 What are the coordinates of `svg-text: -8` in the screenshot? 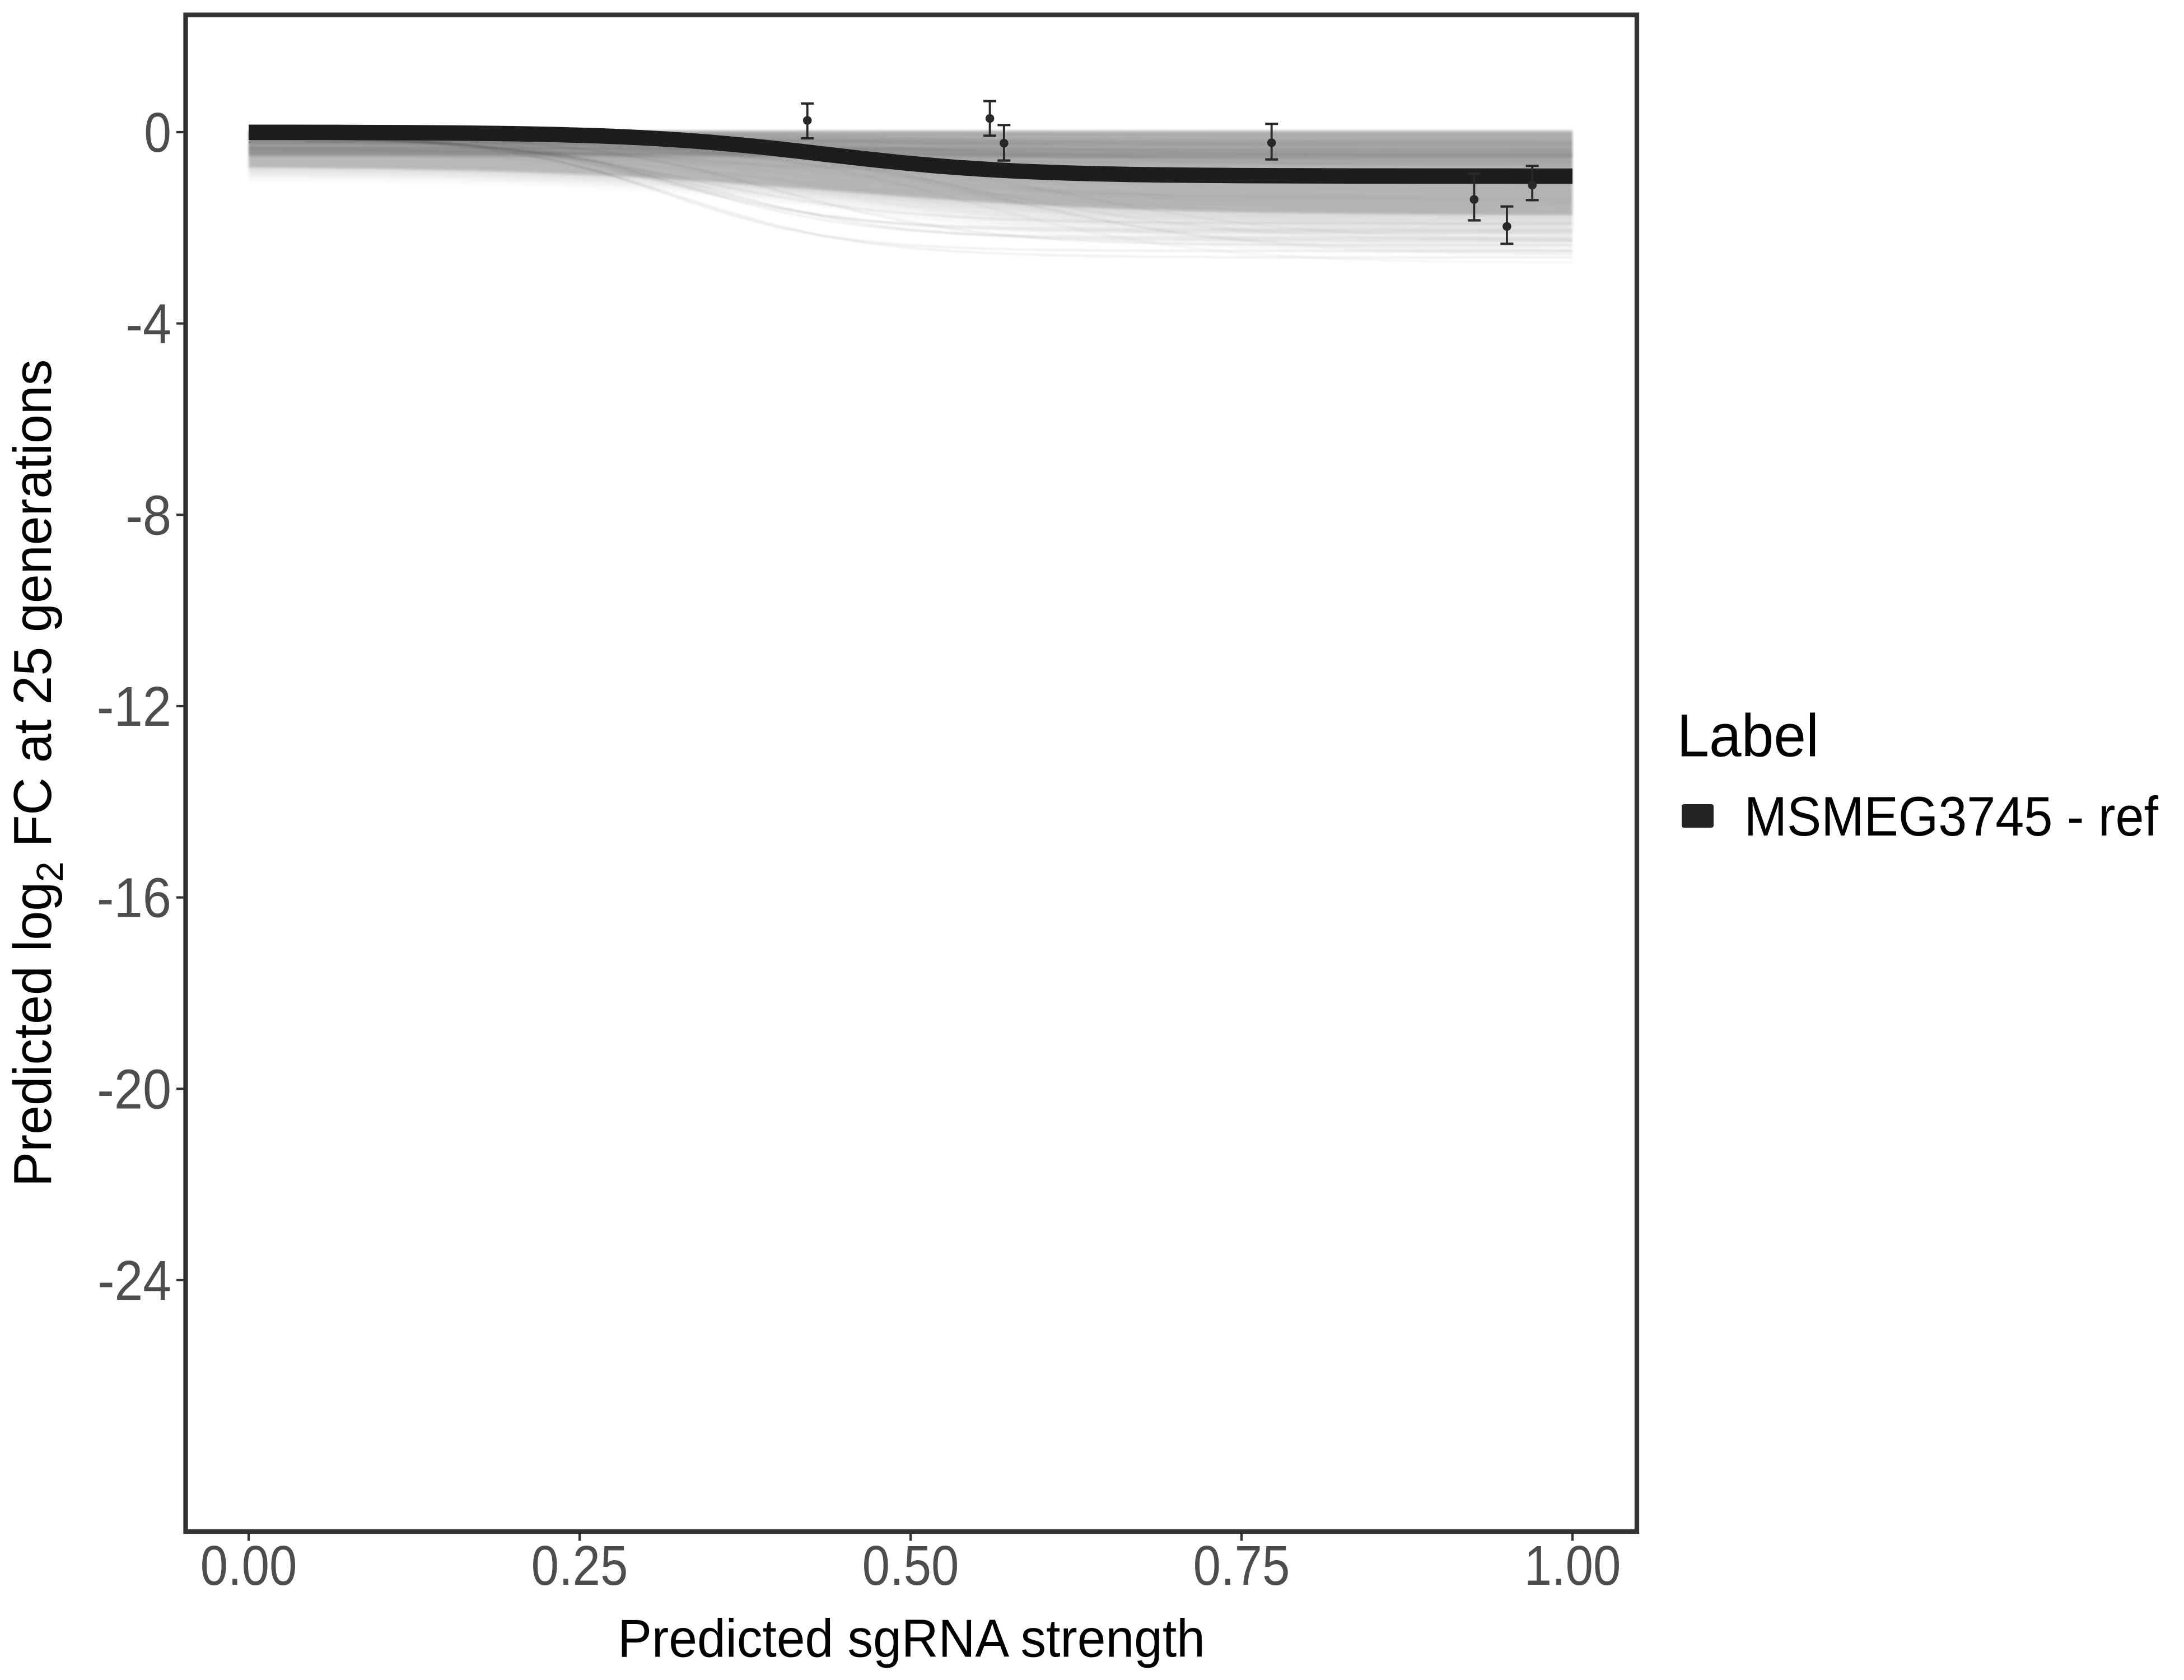 It's located at (148, 516).